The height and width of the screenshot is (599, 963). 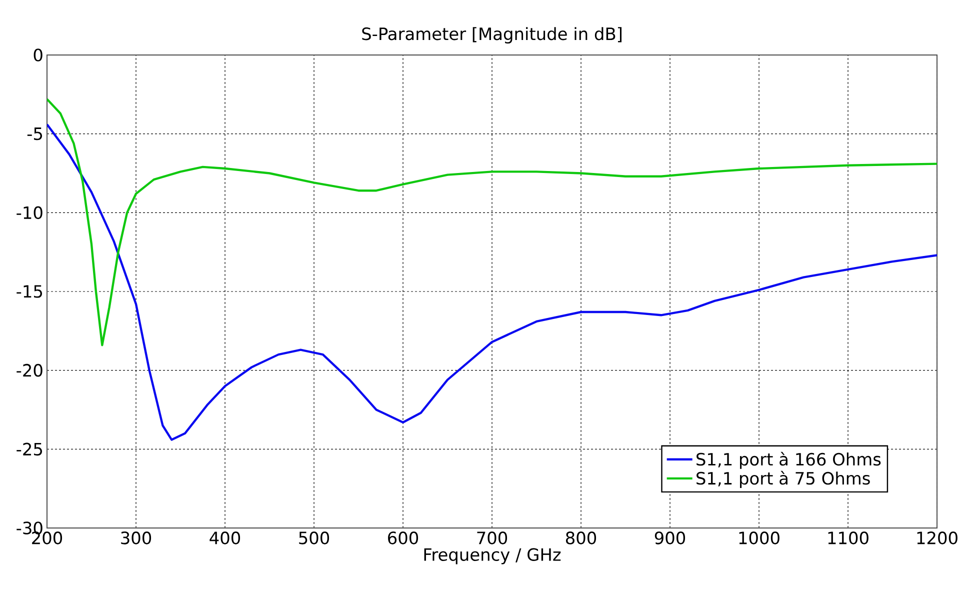 I want to click on chart-title: S-Parameter [Magnitude in dB], so click(x=492, y=35).